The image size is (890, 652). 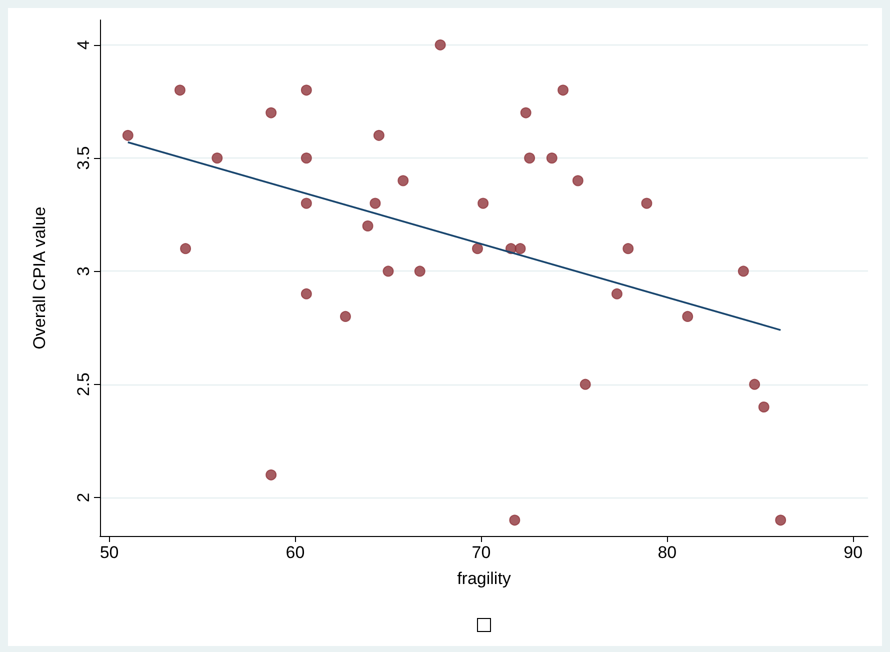 I want to click on y-tick-label: 3.5, so click(x=83, y=158).